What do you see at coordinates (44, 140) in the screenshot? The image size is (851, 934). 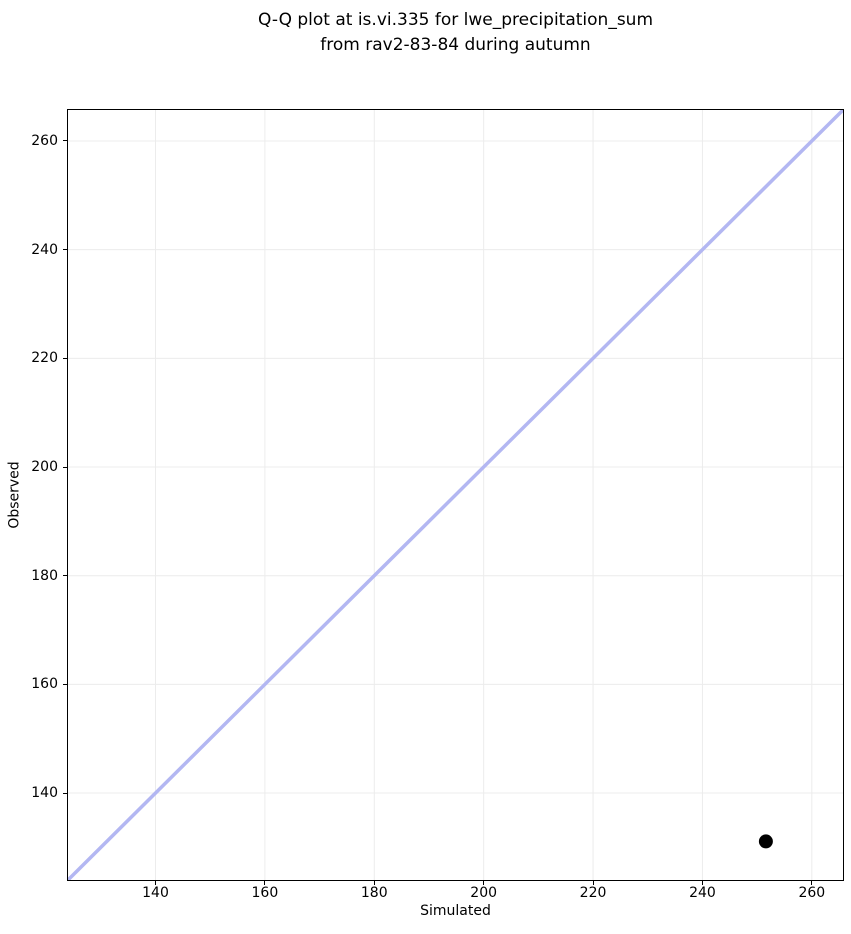 I see `y-tick-label: 260` at bounding box center [44, 140].